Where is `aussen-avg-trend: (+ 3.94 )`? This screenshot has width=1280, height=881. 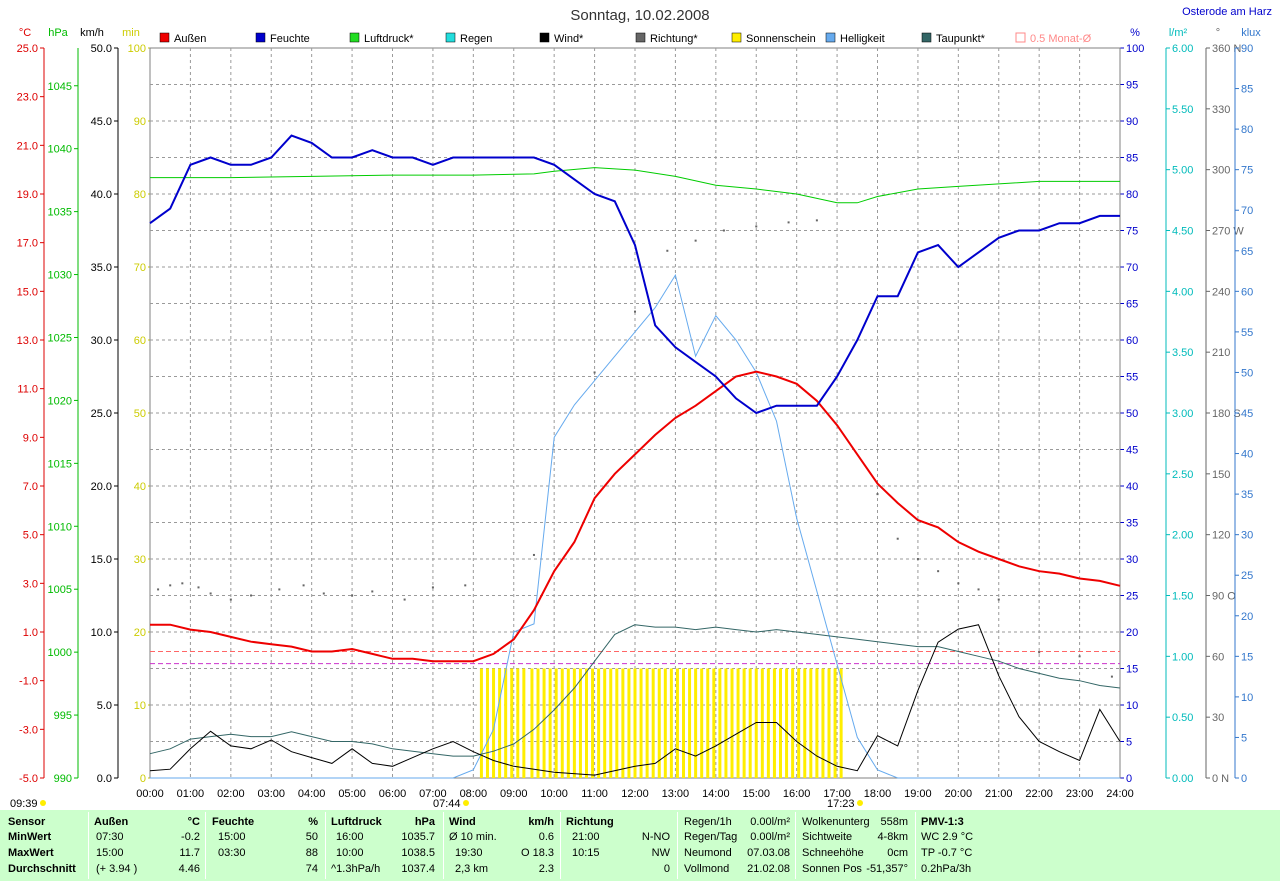
aussen-avg-trend: (+ 3.94 ) is located at coordinates (117, 869).